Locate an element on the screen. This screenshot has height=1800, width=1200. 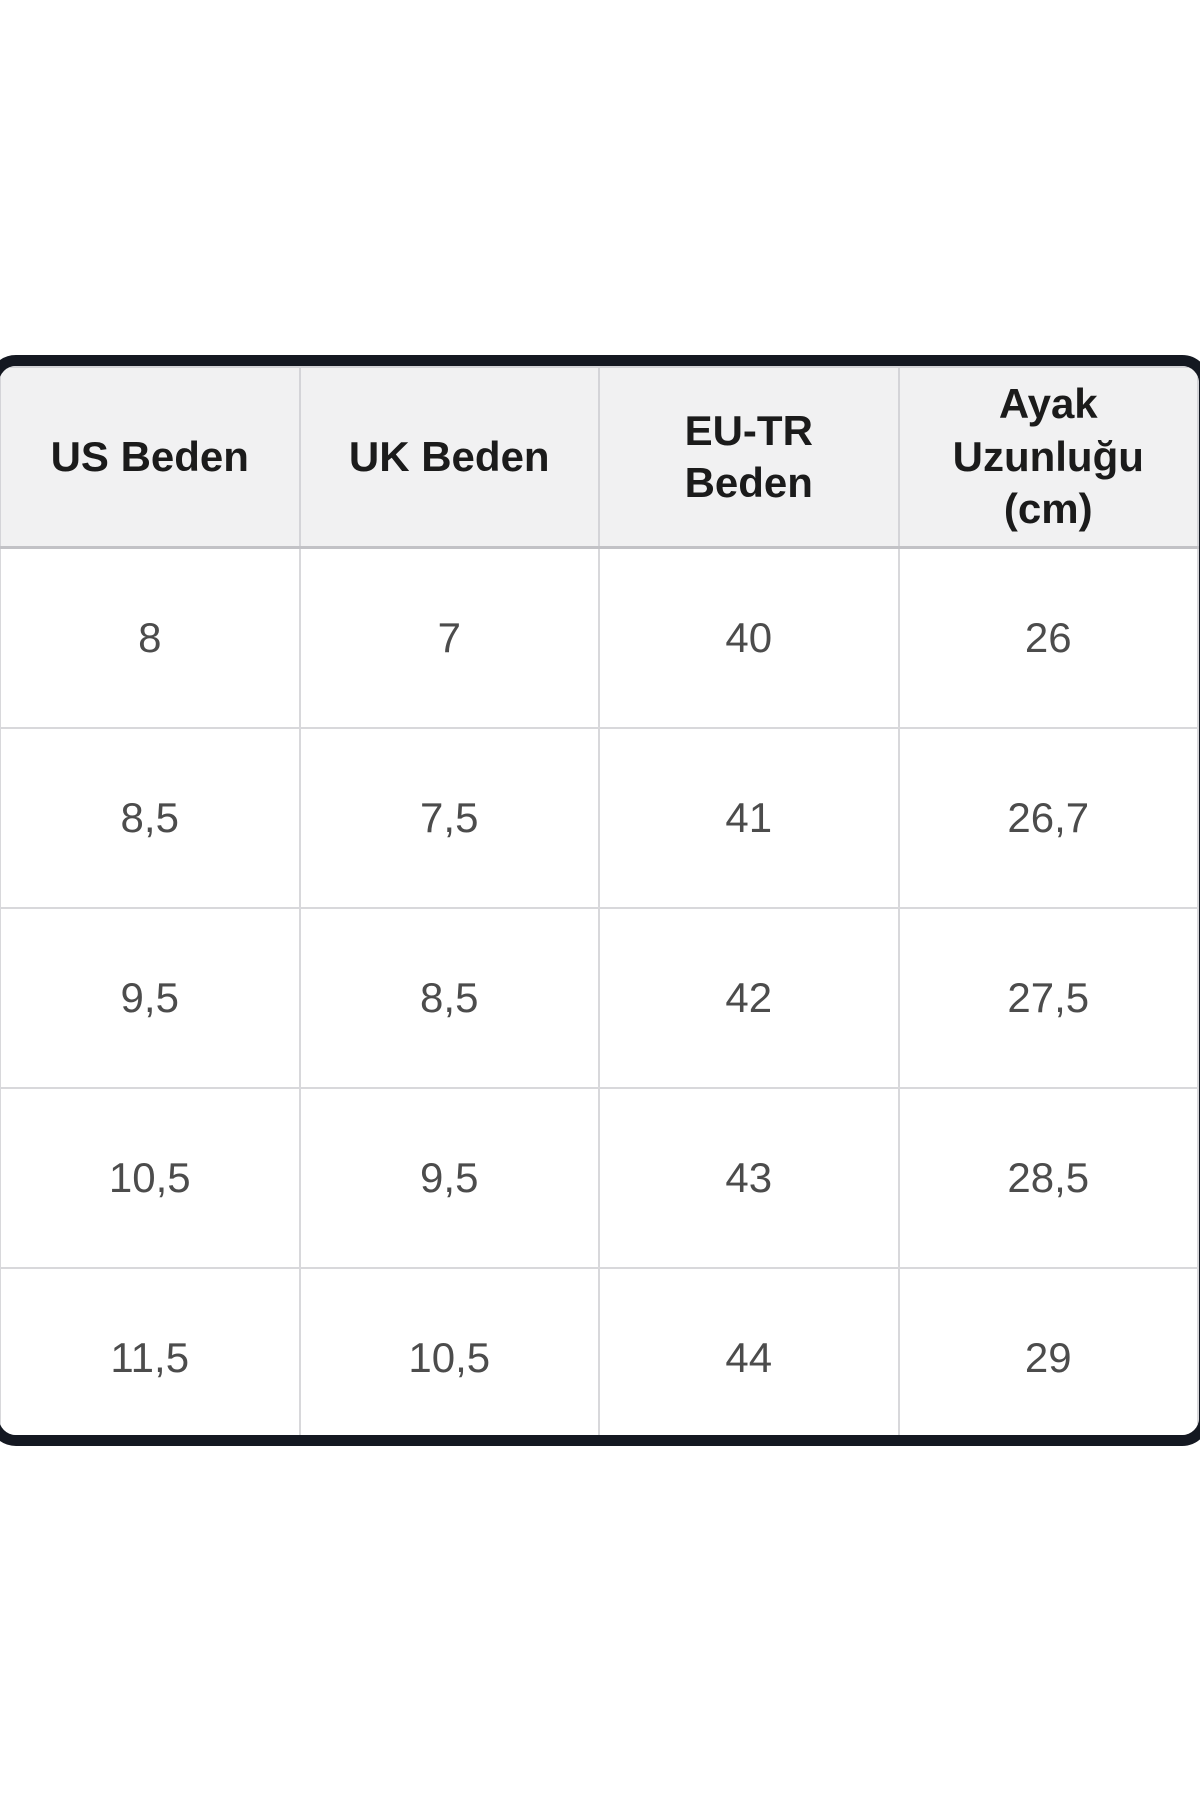
cell-us-size: 8 is located at coordinates (150, 637).